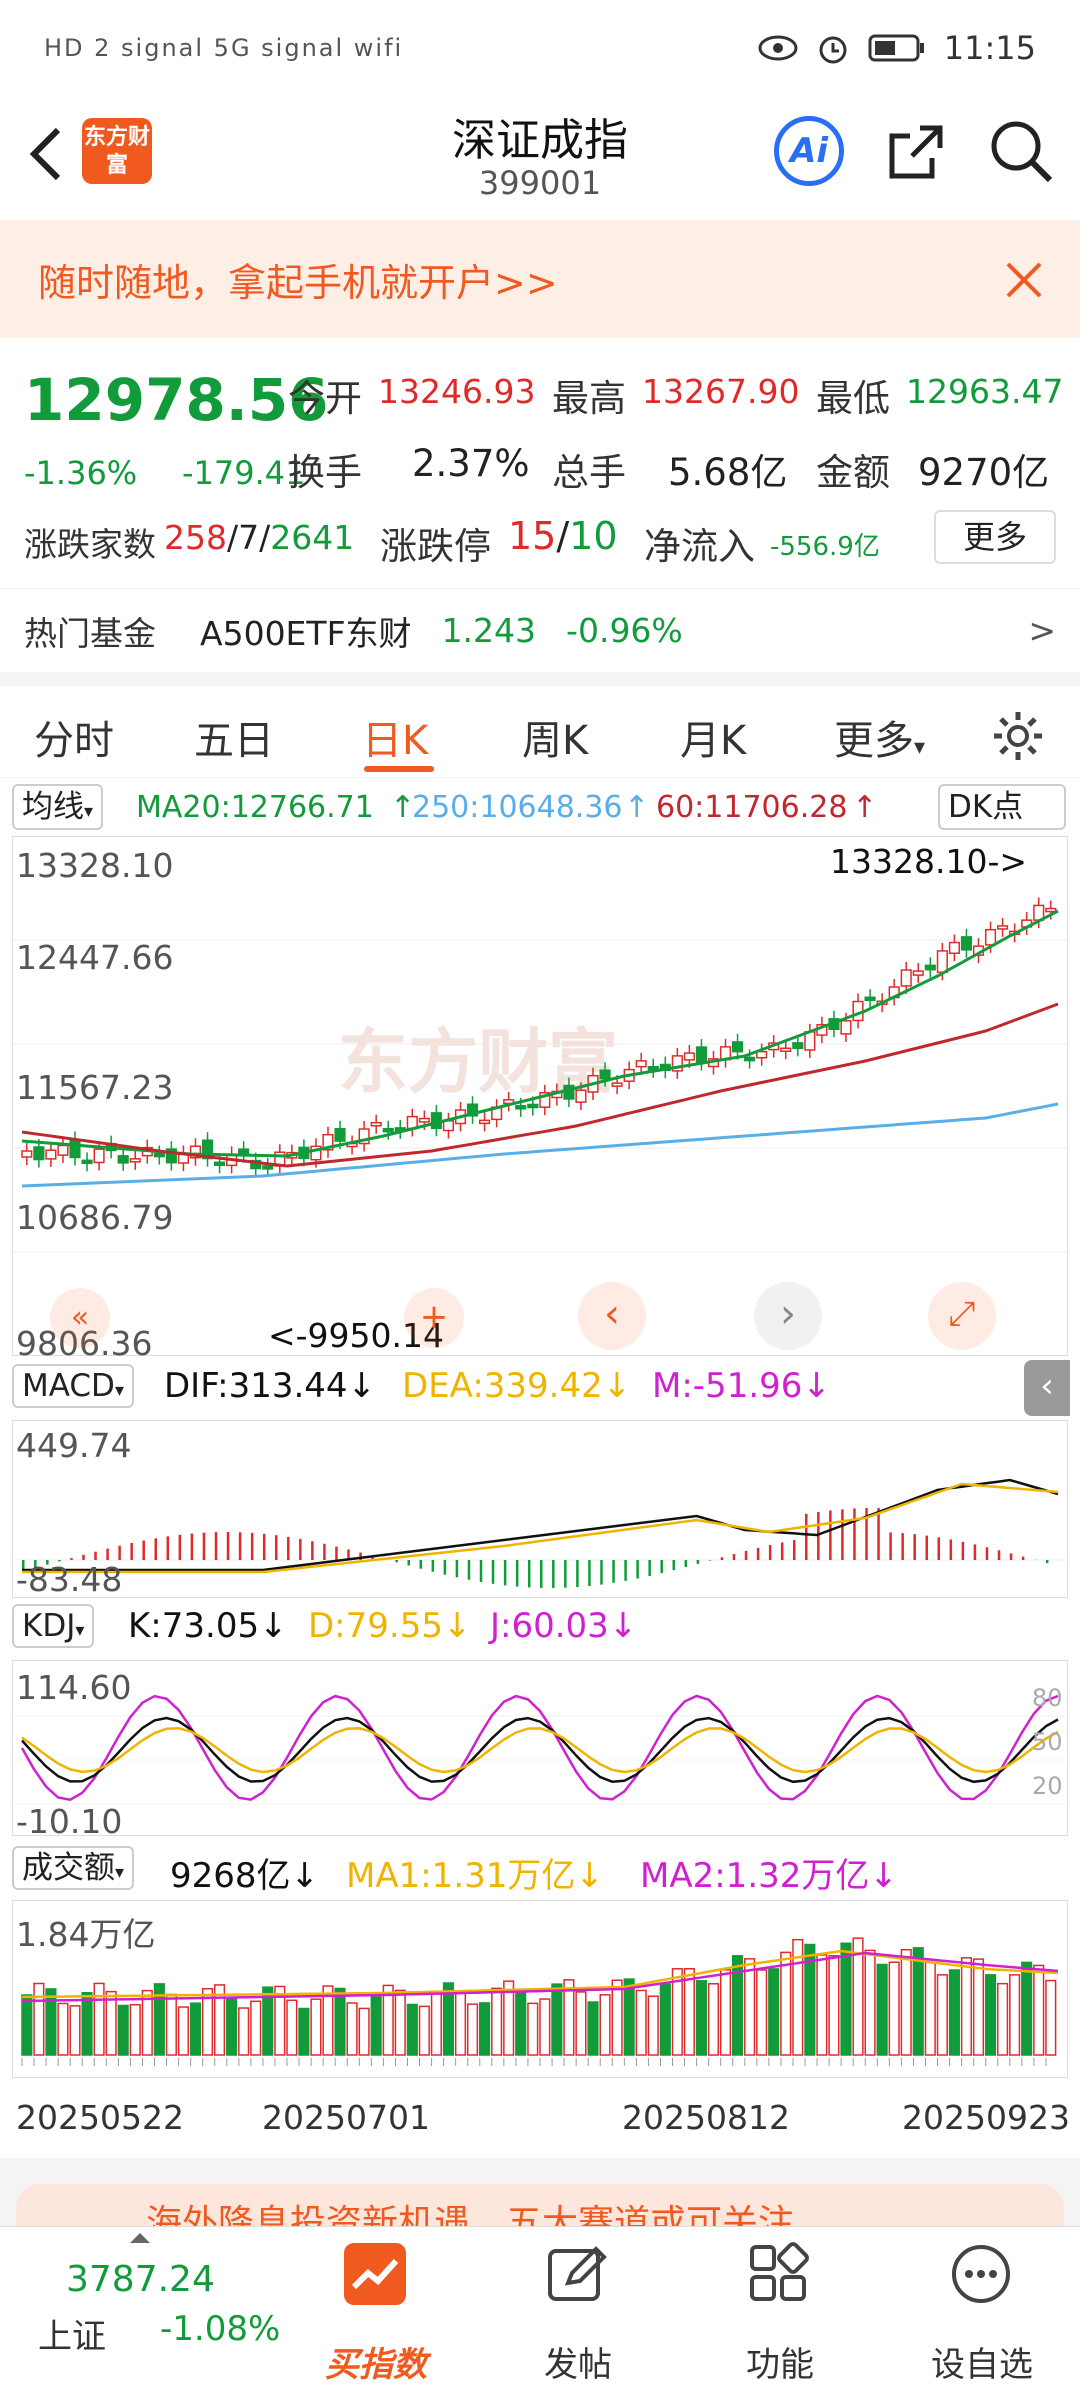 The width and height of the screenshot is (1080, 2400). What do you see at coordinates (489, 630) in the screenshot?
I see `fund-price: 1.243` at bounding box center [489, 630].